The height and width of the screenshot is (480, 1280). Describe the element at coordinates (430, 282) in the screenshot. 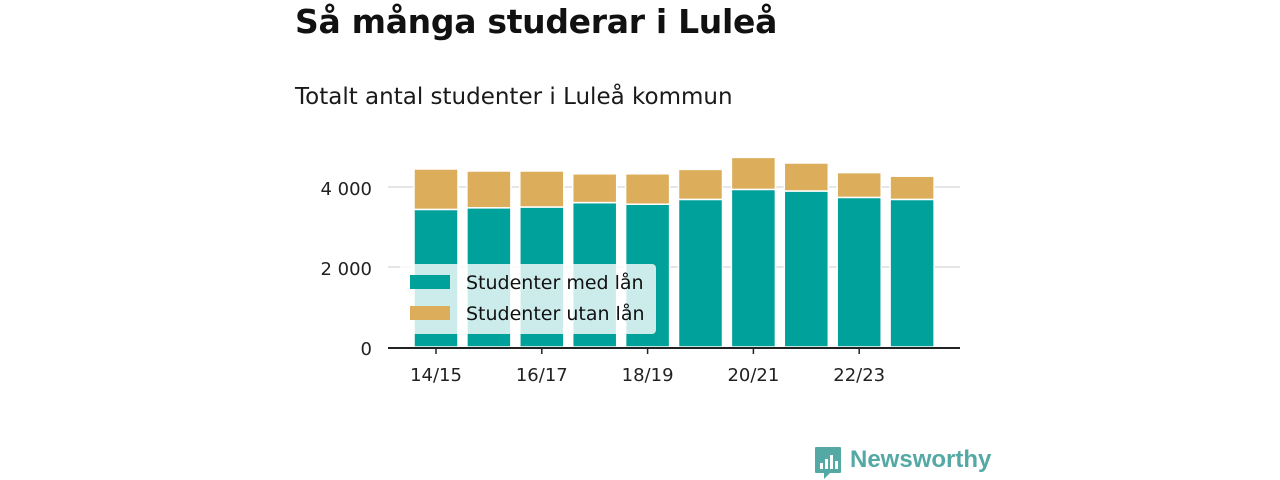

I see `legend-swatch-med-lan` at that location.